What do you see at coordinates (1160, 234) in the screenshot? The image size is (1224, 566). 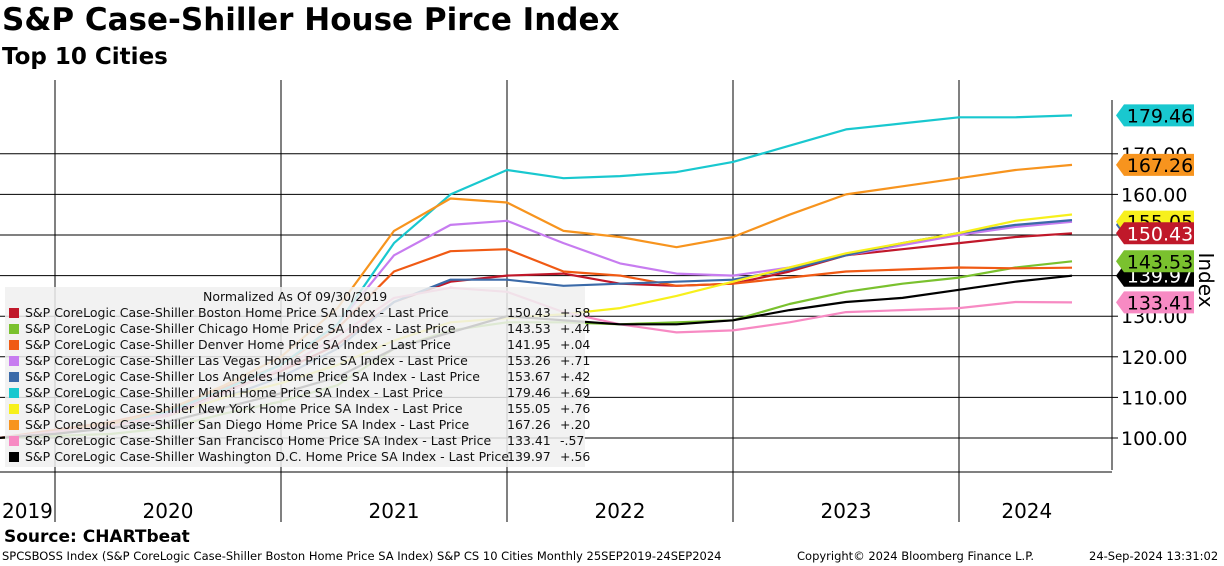 I see `last-value-label: 150.43` at bounding box center [1160, 234].